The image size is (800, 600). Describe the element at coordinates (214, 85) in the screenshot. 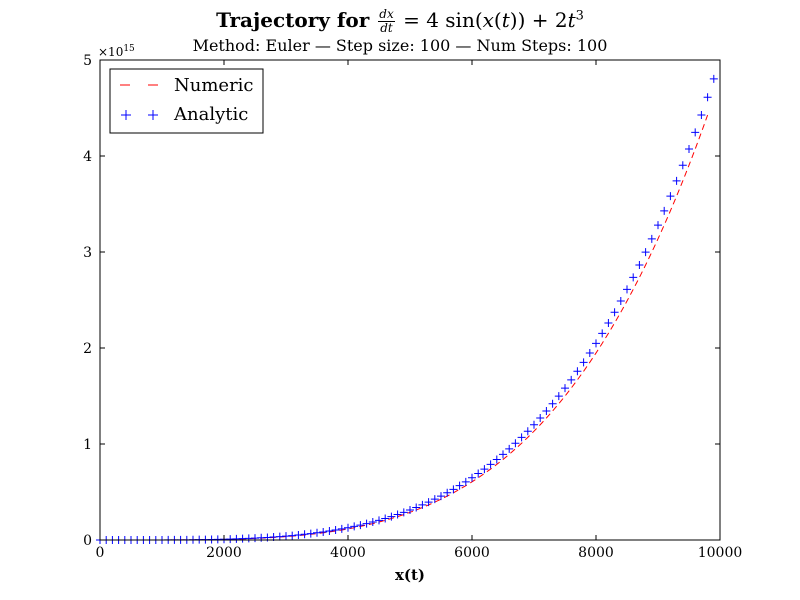

I see `legend-numeric-label: Numeric` at that location.